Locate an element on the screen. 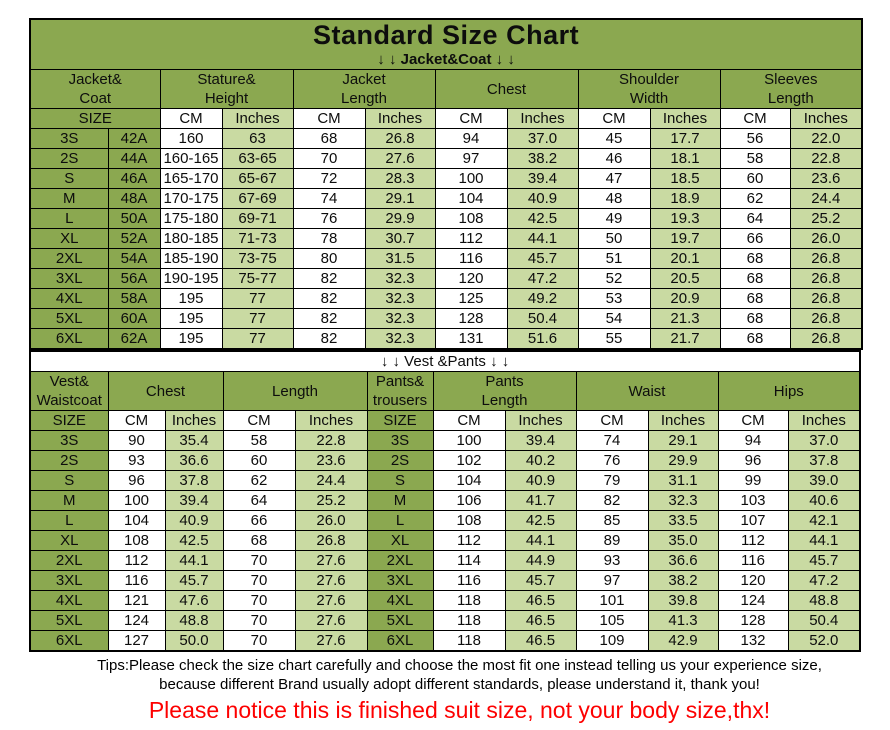 The image size is (890, 730). vest-pants-cell: 2S is located at coordinates (400, 460).